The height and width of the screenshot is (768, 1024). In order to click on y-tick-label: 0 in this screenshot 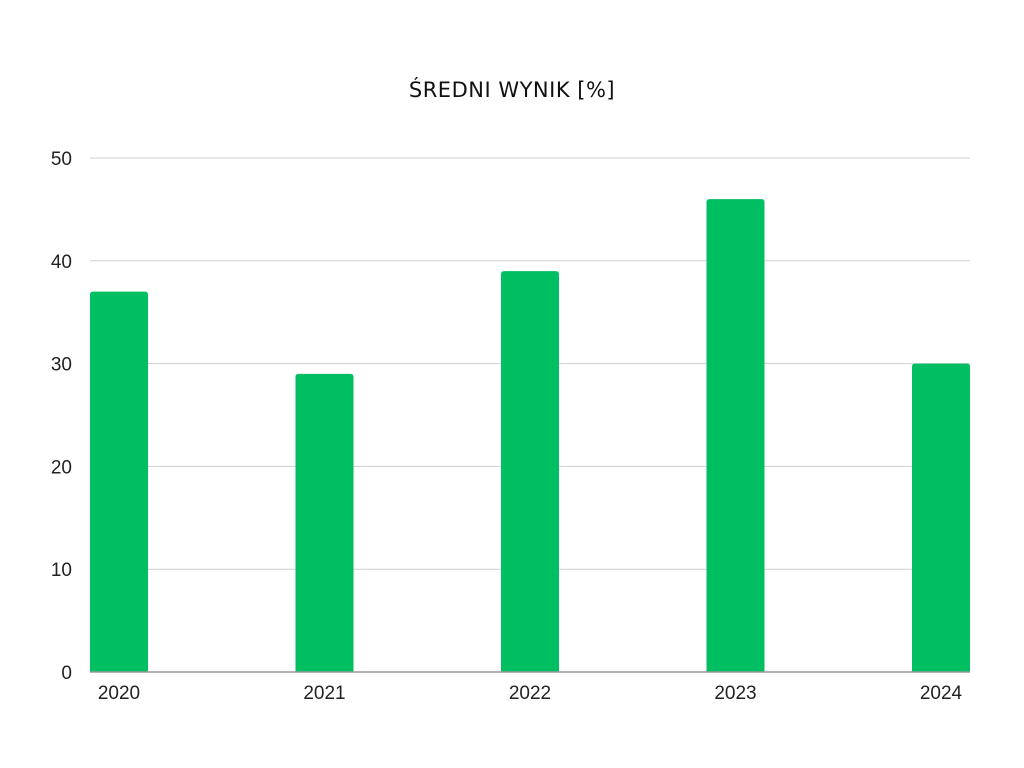, I will do `click(66, 673)`.